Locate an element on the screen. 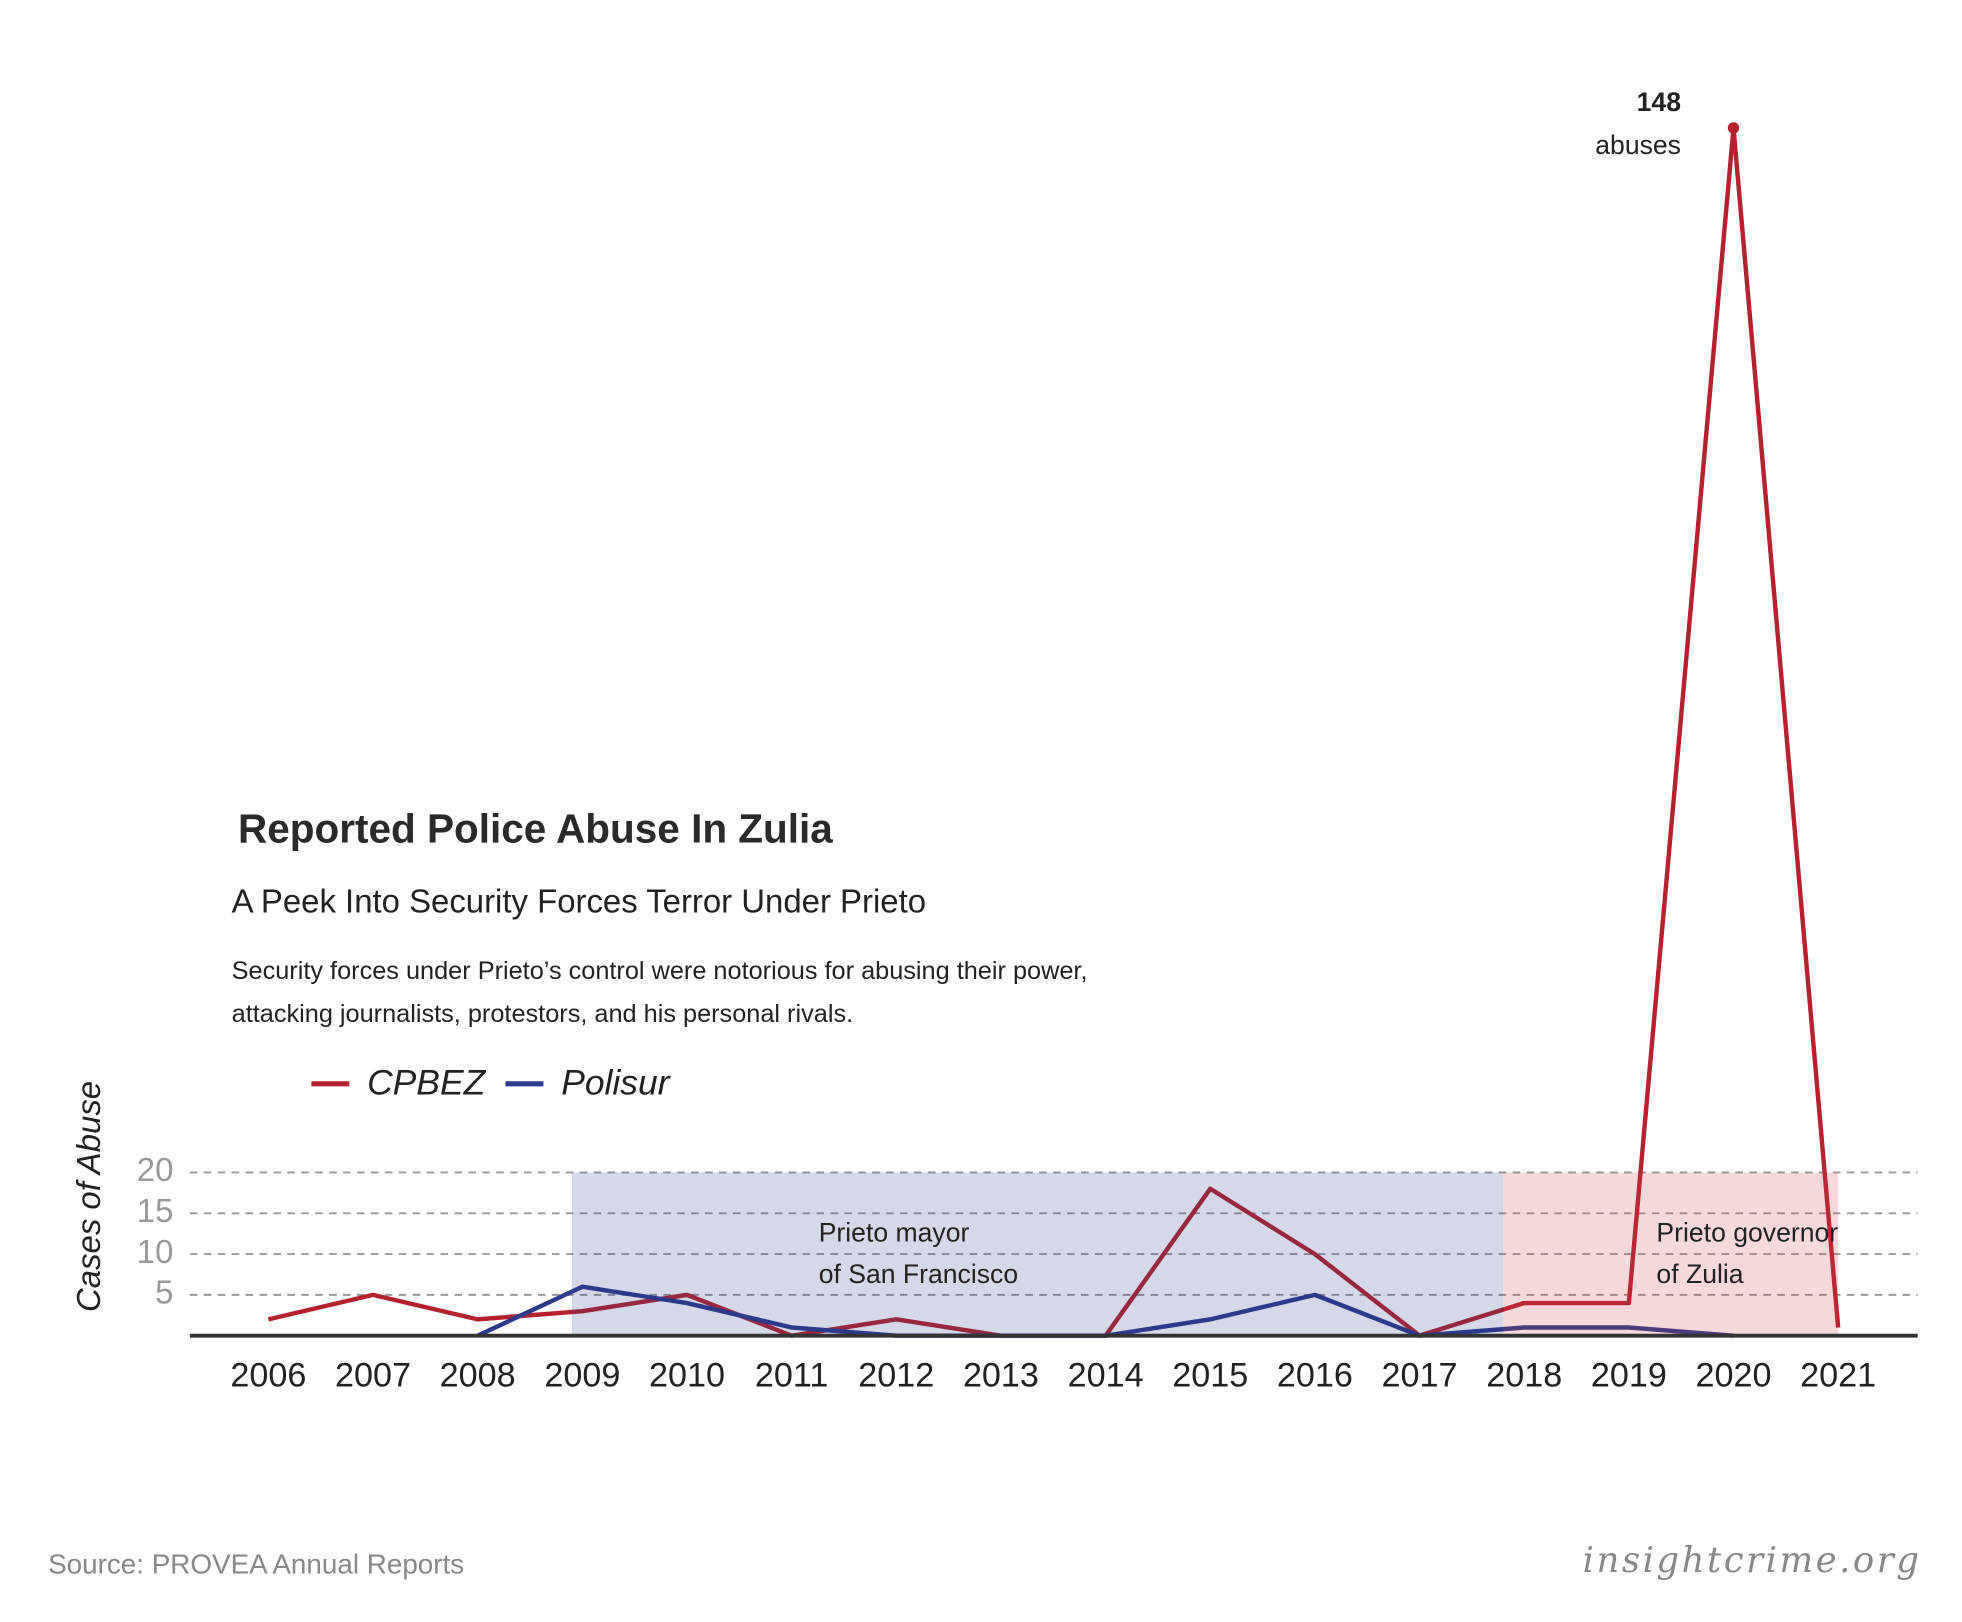 This screenshot has height=1622, width=1962. source: Source: PROVEA Annual Reports is located at coordinates (256, 1563).